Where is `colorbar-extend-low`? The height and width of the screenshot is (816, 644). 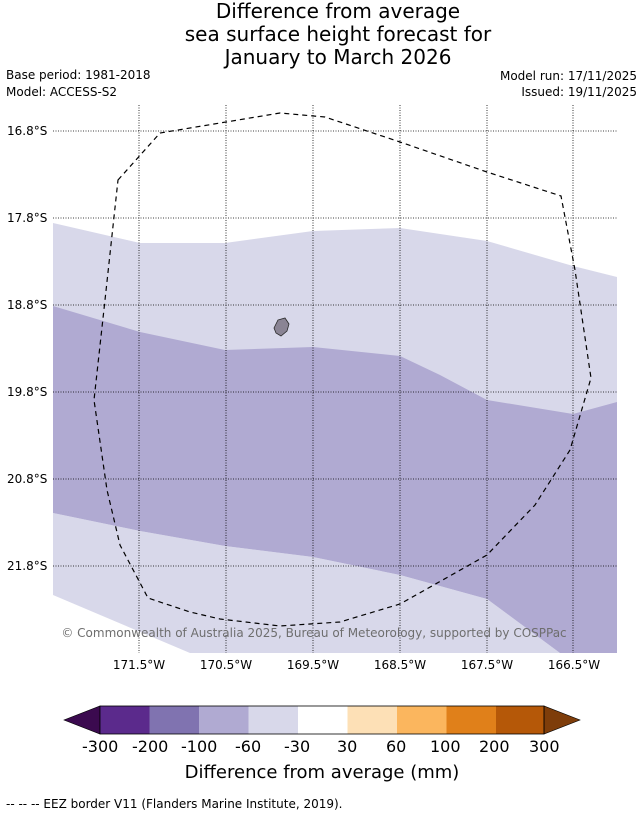 colorbar-extend-low is located at coordinates (82, 720).